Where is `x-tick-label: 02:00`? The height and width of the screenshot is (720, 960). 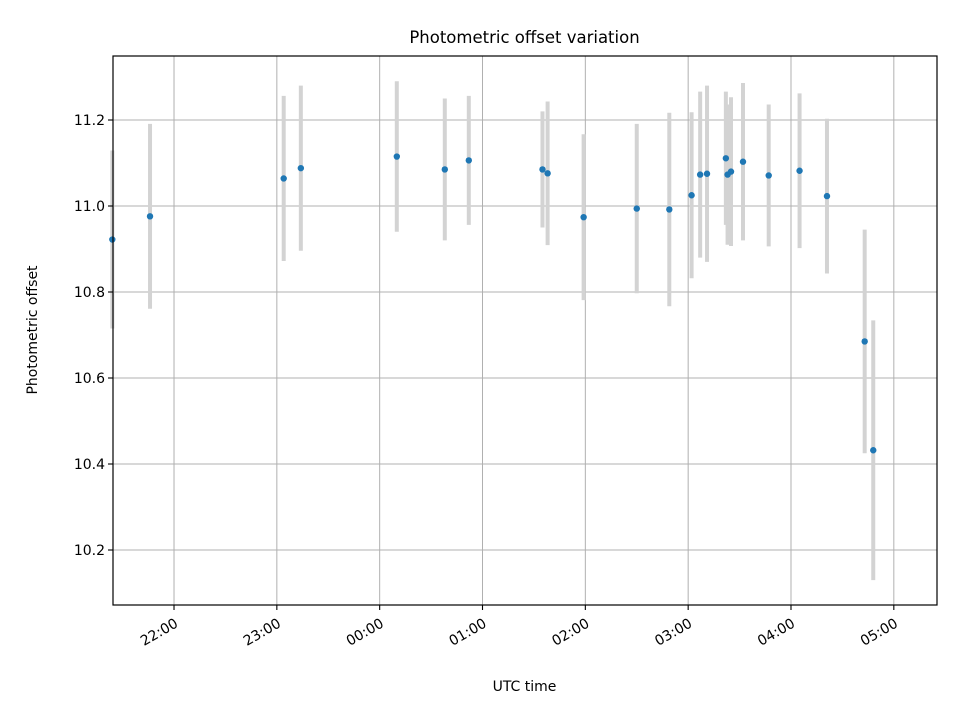
x-tick-label: 02:00 is located at coordinates (570, 633).